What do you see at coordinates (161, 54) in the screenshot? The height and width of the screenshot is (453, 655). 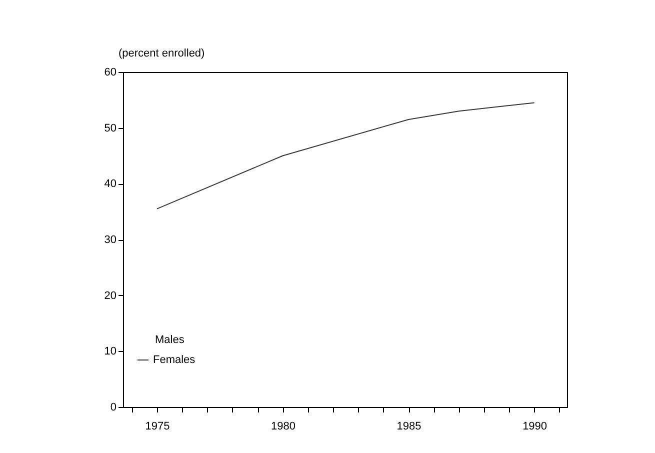 I see `y-axis-title: (percent enrolled)` at bounding box center [161, 54].